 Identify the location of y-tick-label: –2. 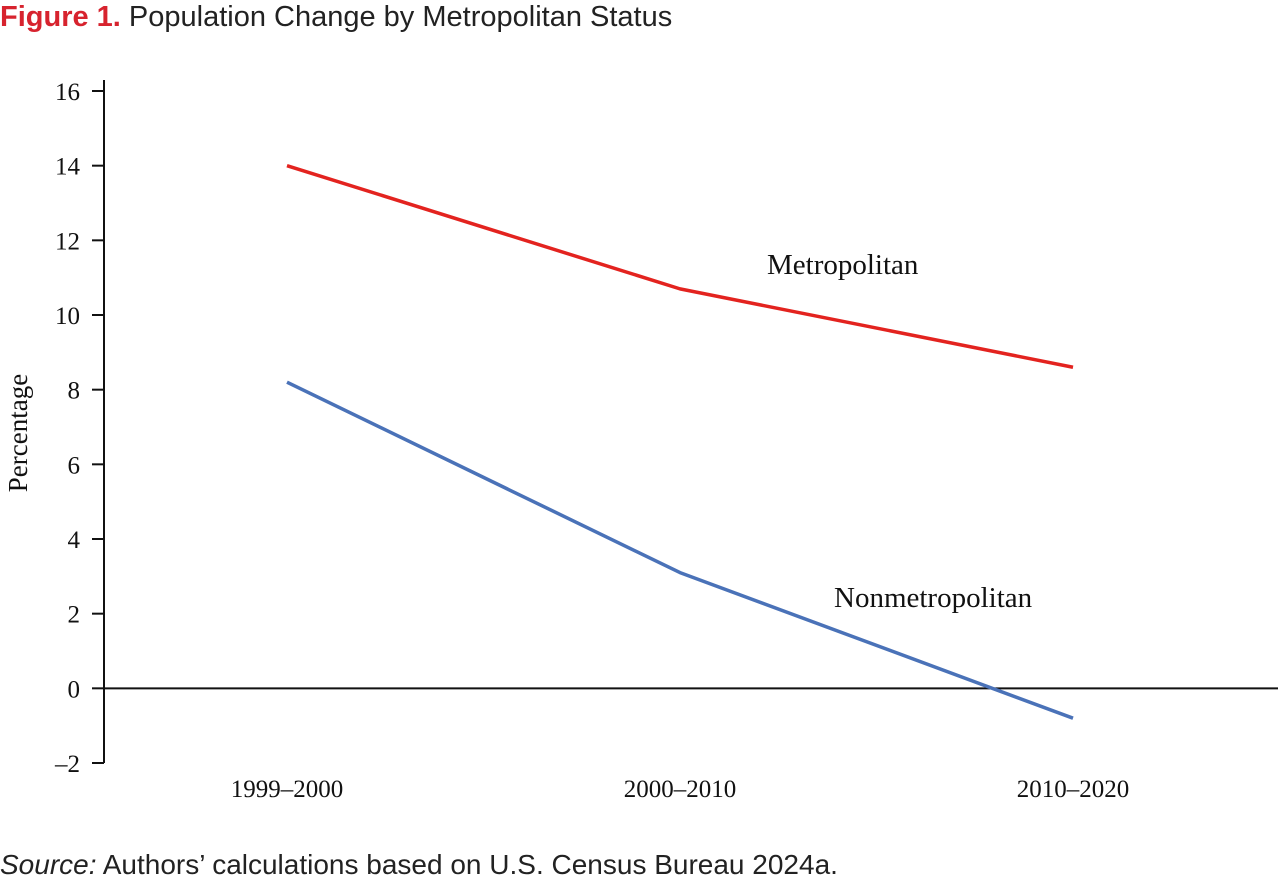
(67, 764).